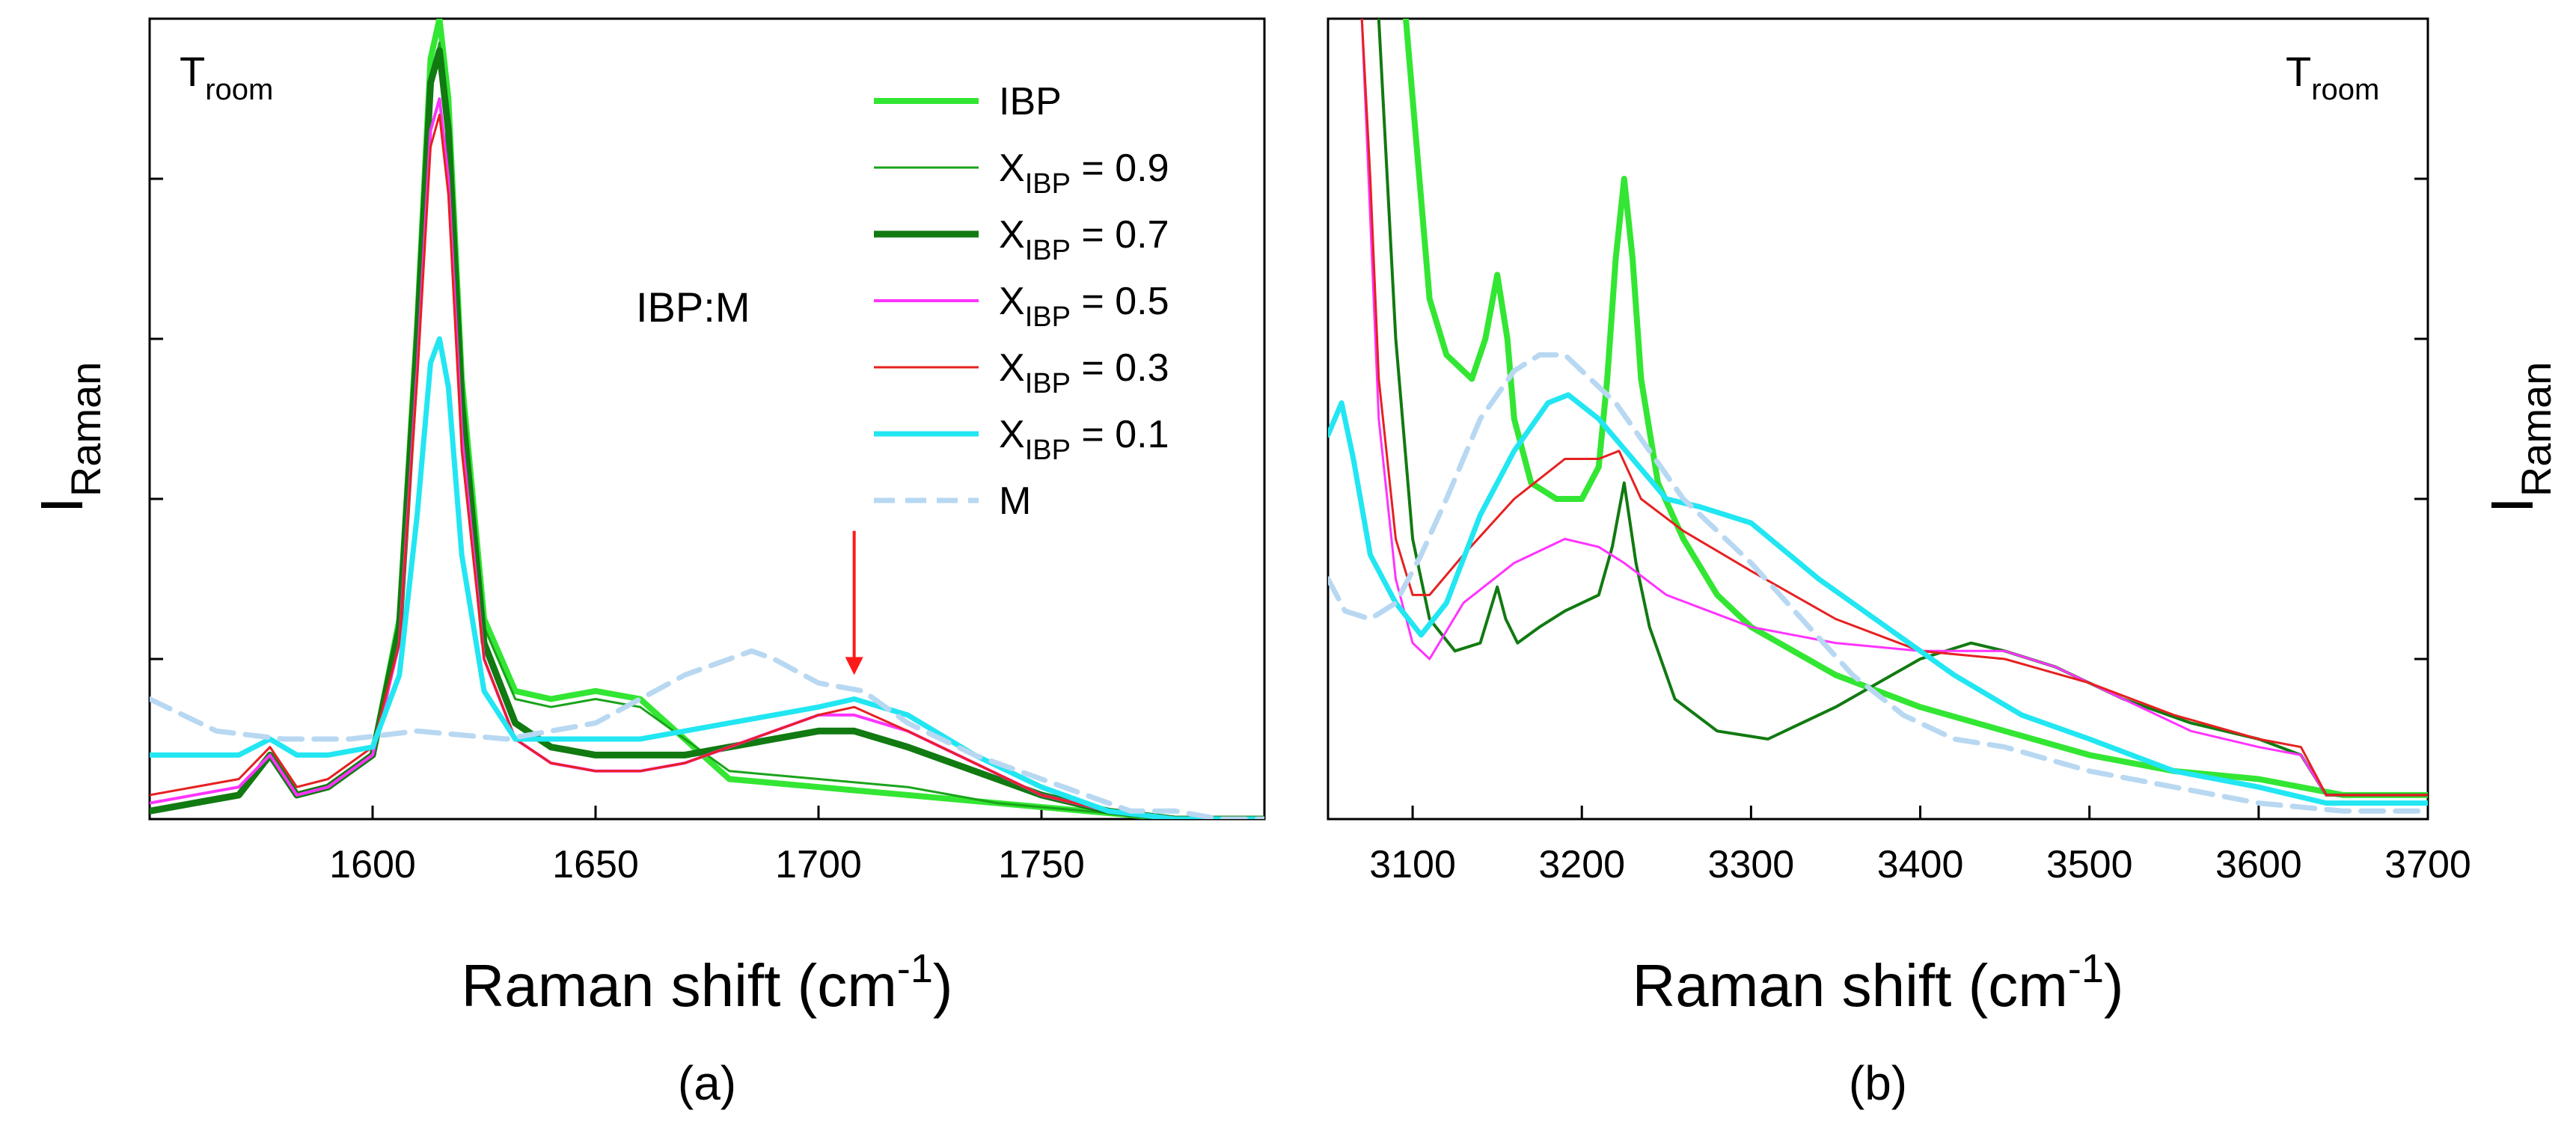 Image resolution: width=2576 pixels, height=1131 pixels. Describe the element at coordinates (1030, 101) in the screenshot. I see `legend-label-ibp: IBP` at that location.